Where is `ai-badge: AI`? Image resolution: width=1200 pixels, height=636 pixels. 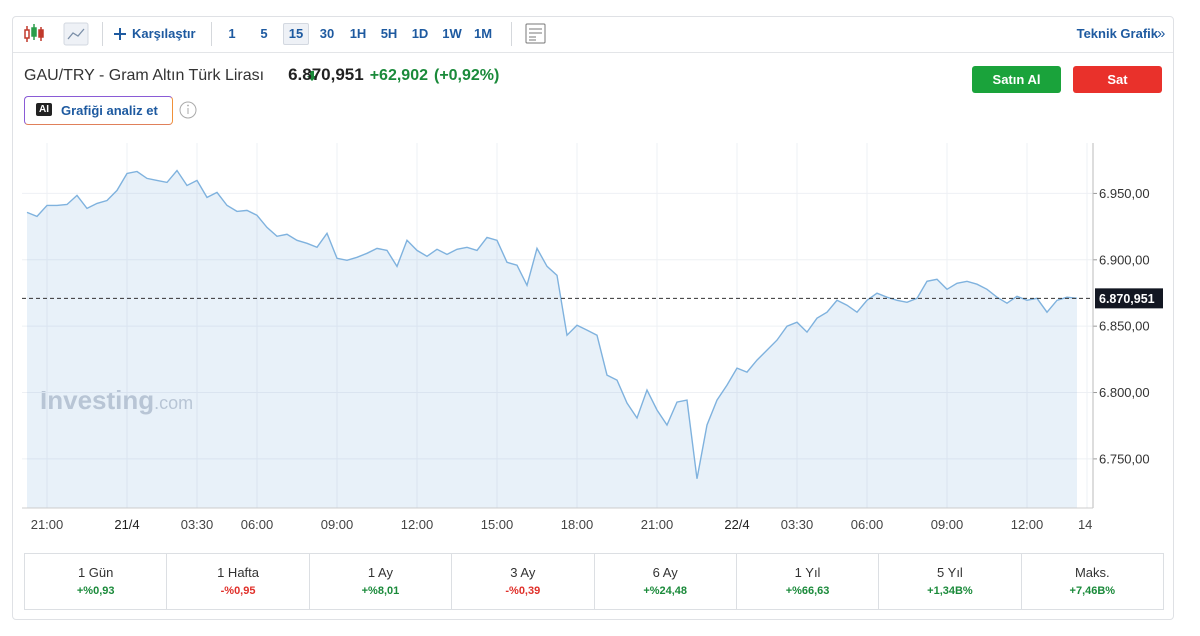
ai-badge: AI is located at coordinates (44, 109).